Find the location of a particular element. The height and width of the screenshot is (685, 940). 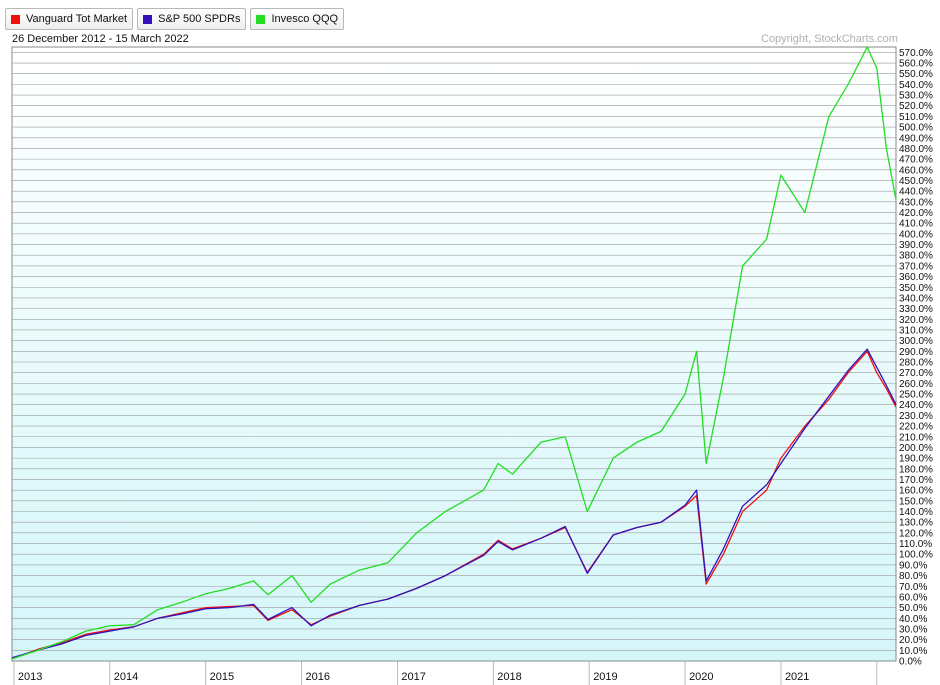

y-tick-label: 480.0% is located at coordinates (916, 149).